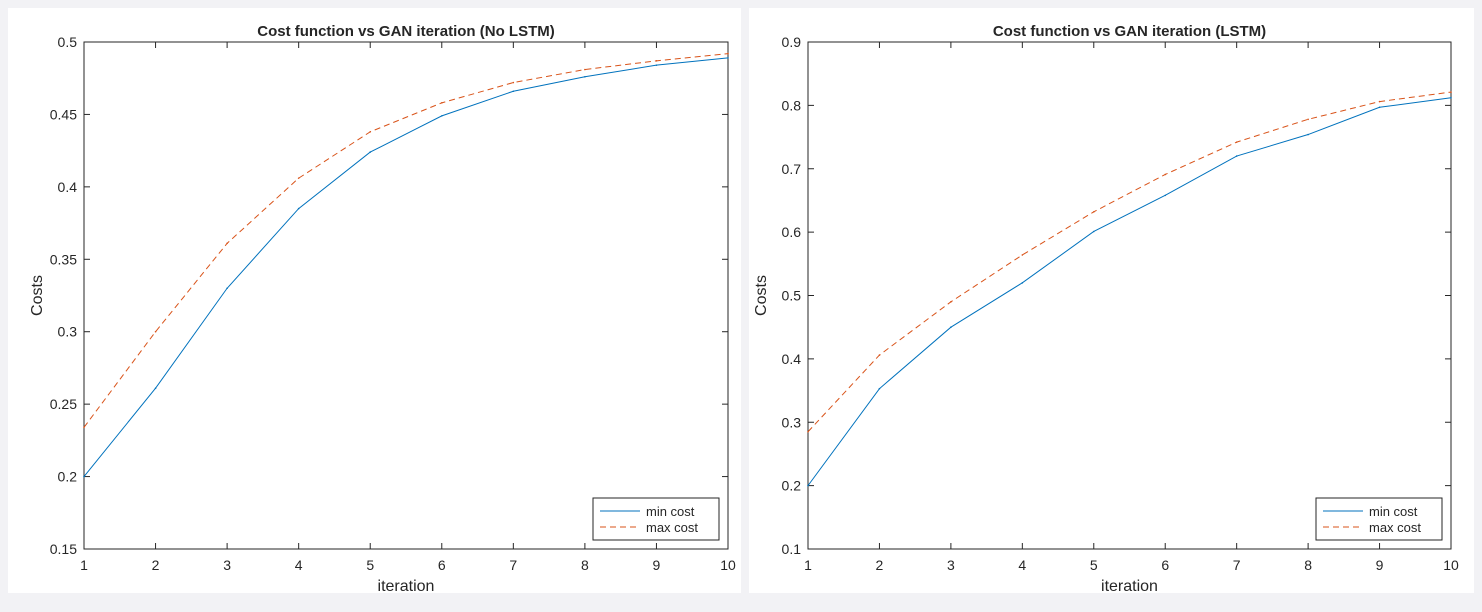 The height and width of the screenshot is (612, 1482). I want to click on y-tick-label: 0.6, so click(792, 232).